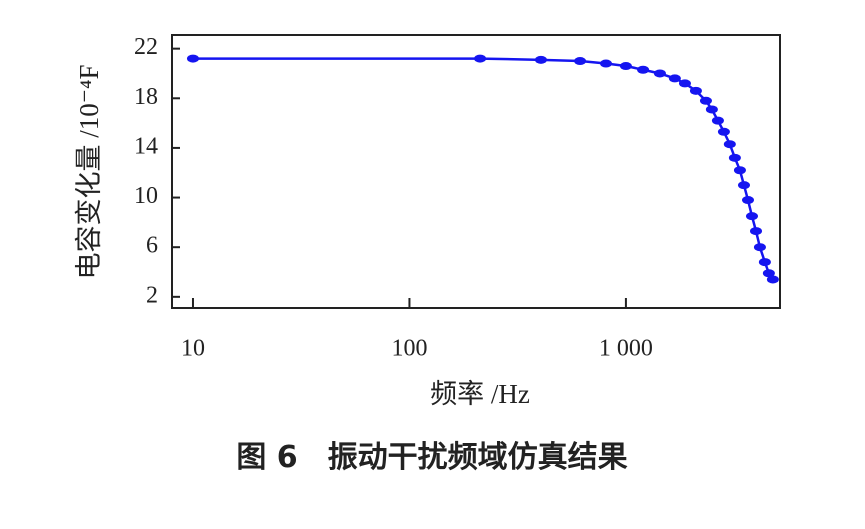 The image size is (865, 529). I want to click on x-tick-label: 10, so click(193, 349).